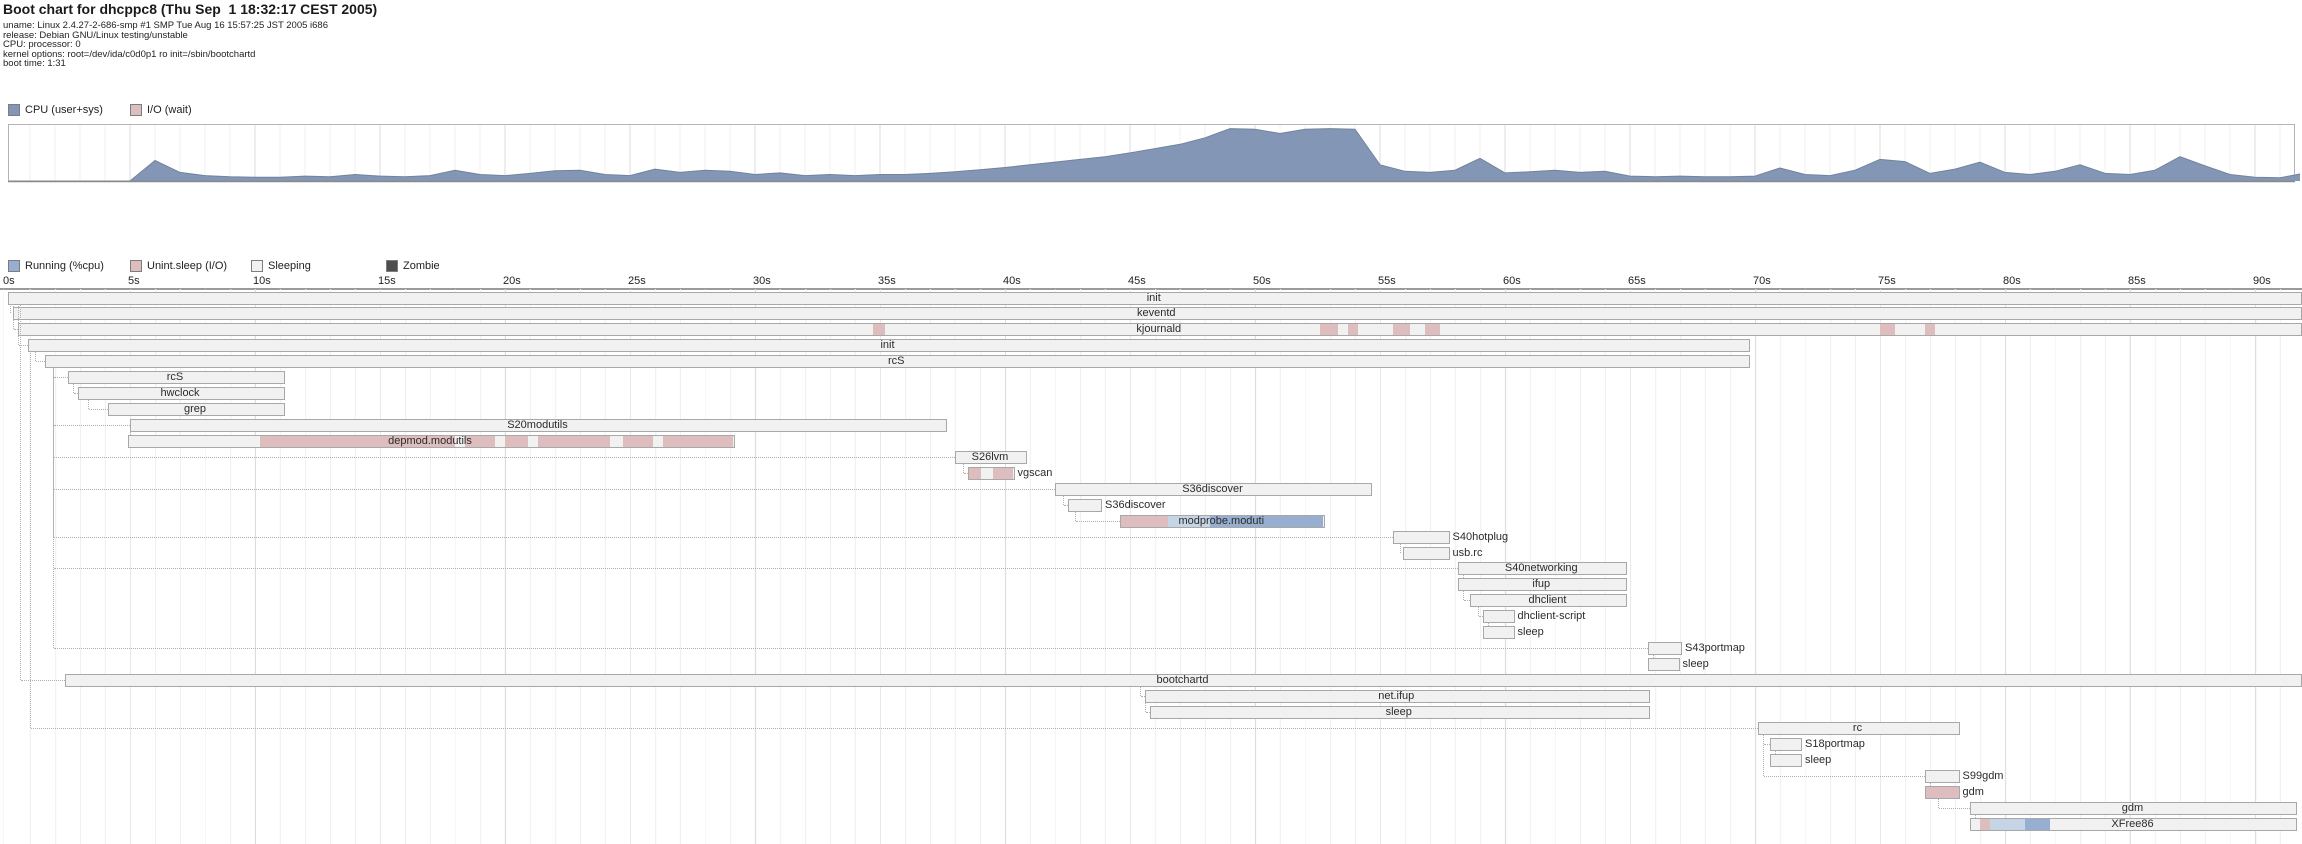 The height and width of the screenshot is (844, 2302). What do you see at coordinates (161, 110) in the screenshot?
I see `legend-item-i-o-wait-: I/O (wait)` at bounding box center [161, 110].